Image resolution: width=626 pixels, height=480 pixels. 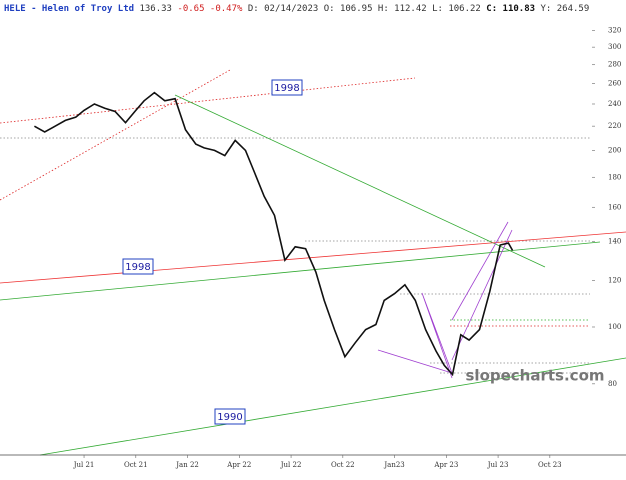 What do you see at coordinates (393, 465) in the screenshot?
I see `x-tick-label: Jan23` at bounding box center [393, 465].